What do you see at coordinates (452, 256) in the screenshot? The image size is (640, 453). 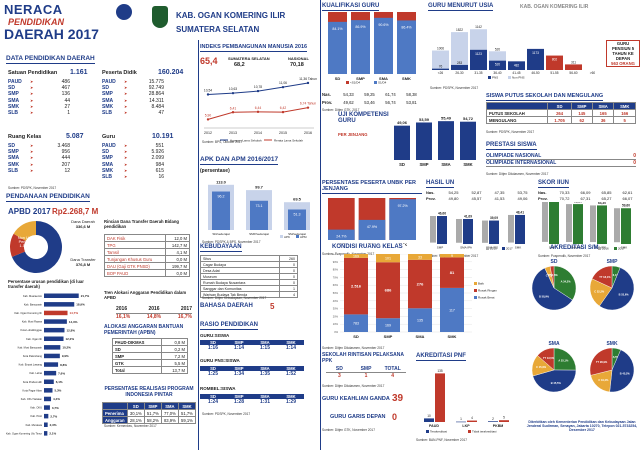 I see `kondisi-baik` at bounding box center [452, 256].